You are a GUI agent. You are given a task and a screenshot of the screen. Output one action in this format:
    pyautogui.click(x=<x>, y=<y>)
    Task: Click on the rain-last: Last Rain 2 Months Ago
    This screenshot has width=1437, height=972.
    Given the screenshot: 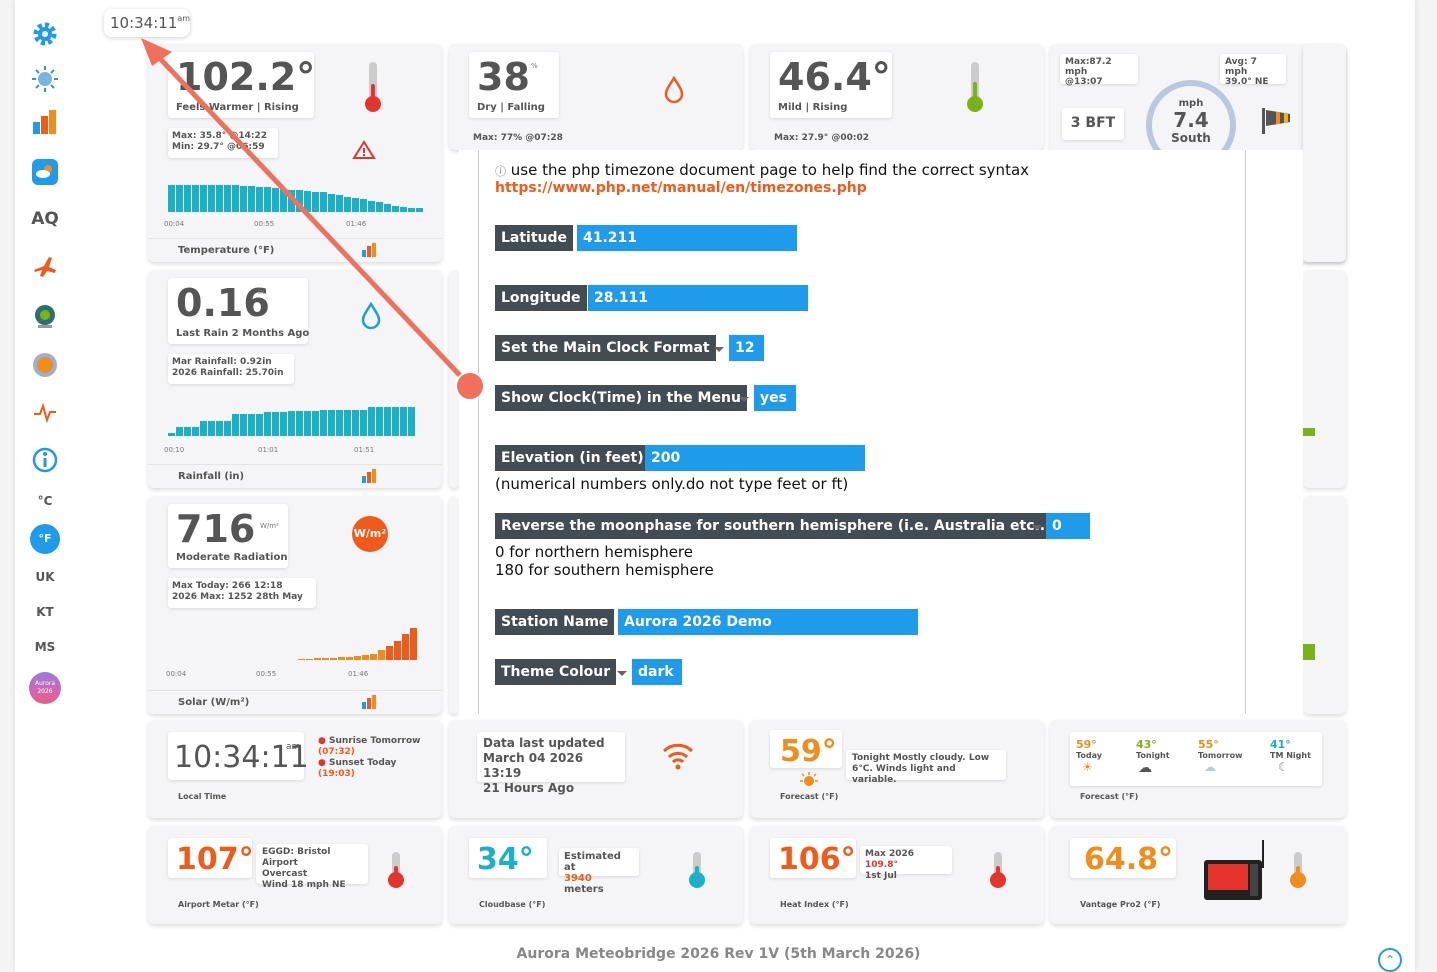 What is the action you would take?
    pyautogui.click(x=243, y=333)
    